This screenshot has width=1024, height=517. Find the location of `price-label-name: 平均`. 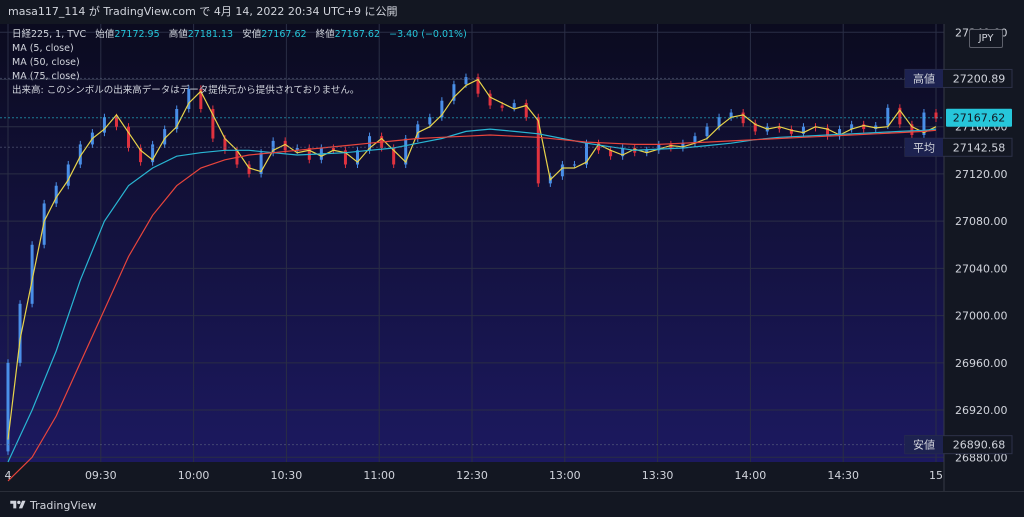

price-label-name: 平均 is located at coordinates (924, 147).